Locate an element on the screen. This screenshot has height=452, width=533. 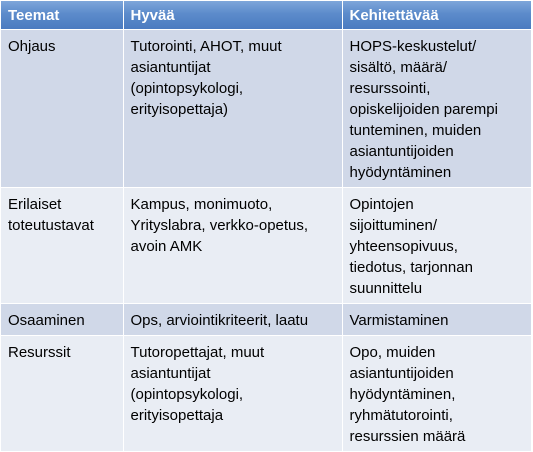
cell-line: hyödyntäminen is located at coordinates (400, 172).